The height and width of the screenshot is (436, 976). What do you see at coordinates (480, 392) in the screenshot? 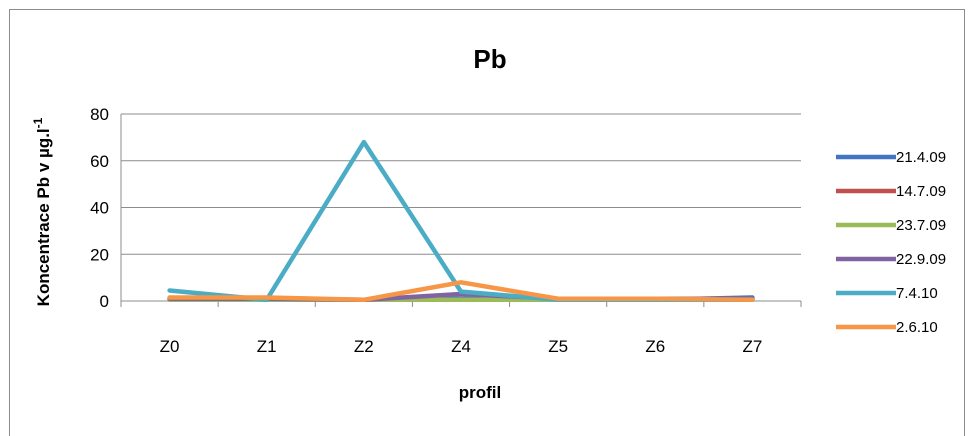
I see `x-axis-title: profil` at bounding box center [480, 392].